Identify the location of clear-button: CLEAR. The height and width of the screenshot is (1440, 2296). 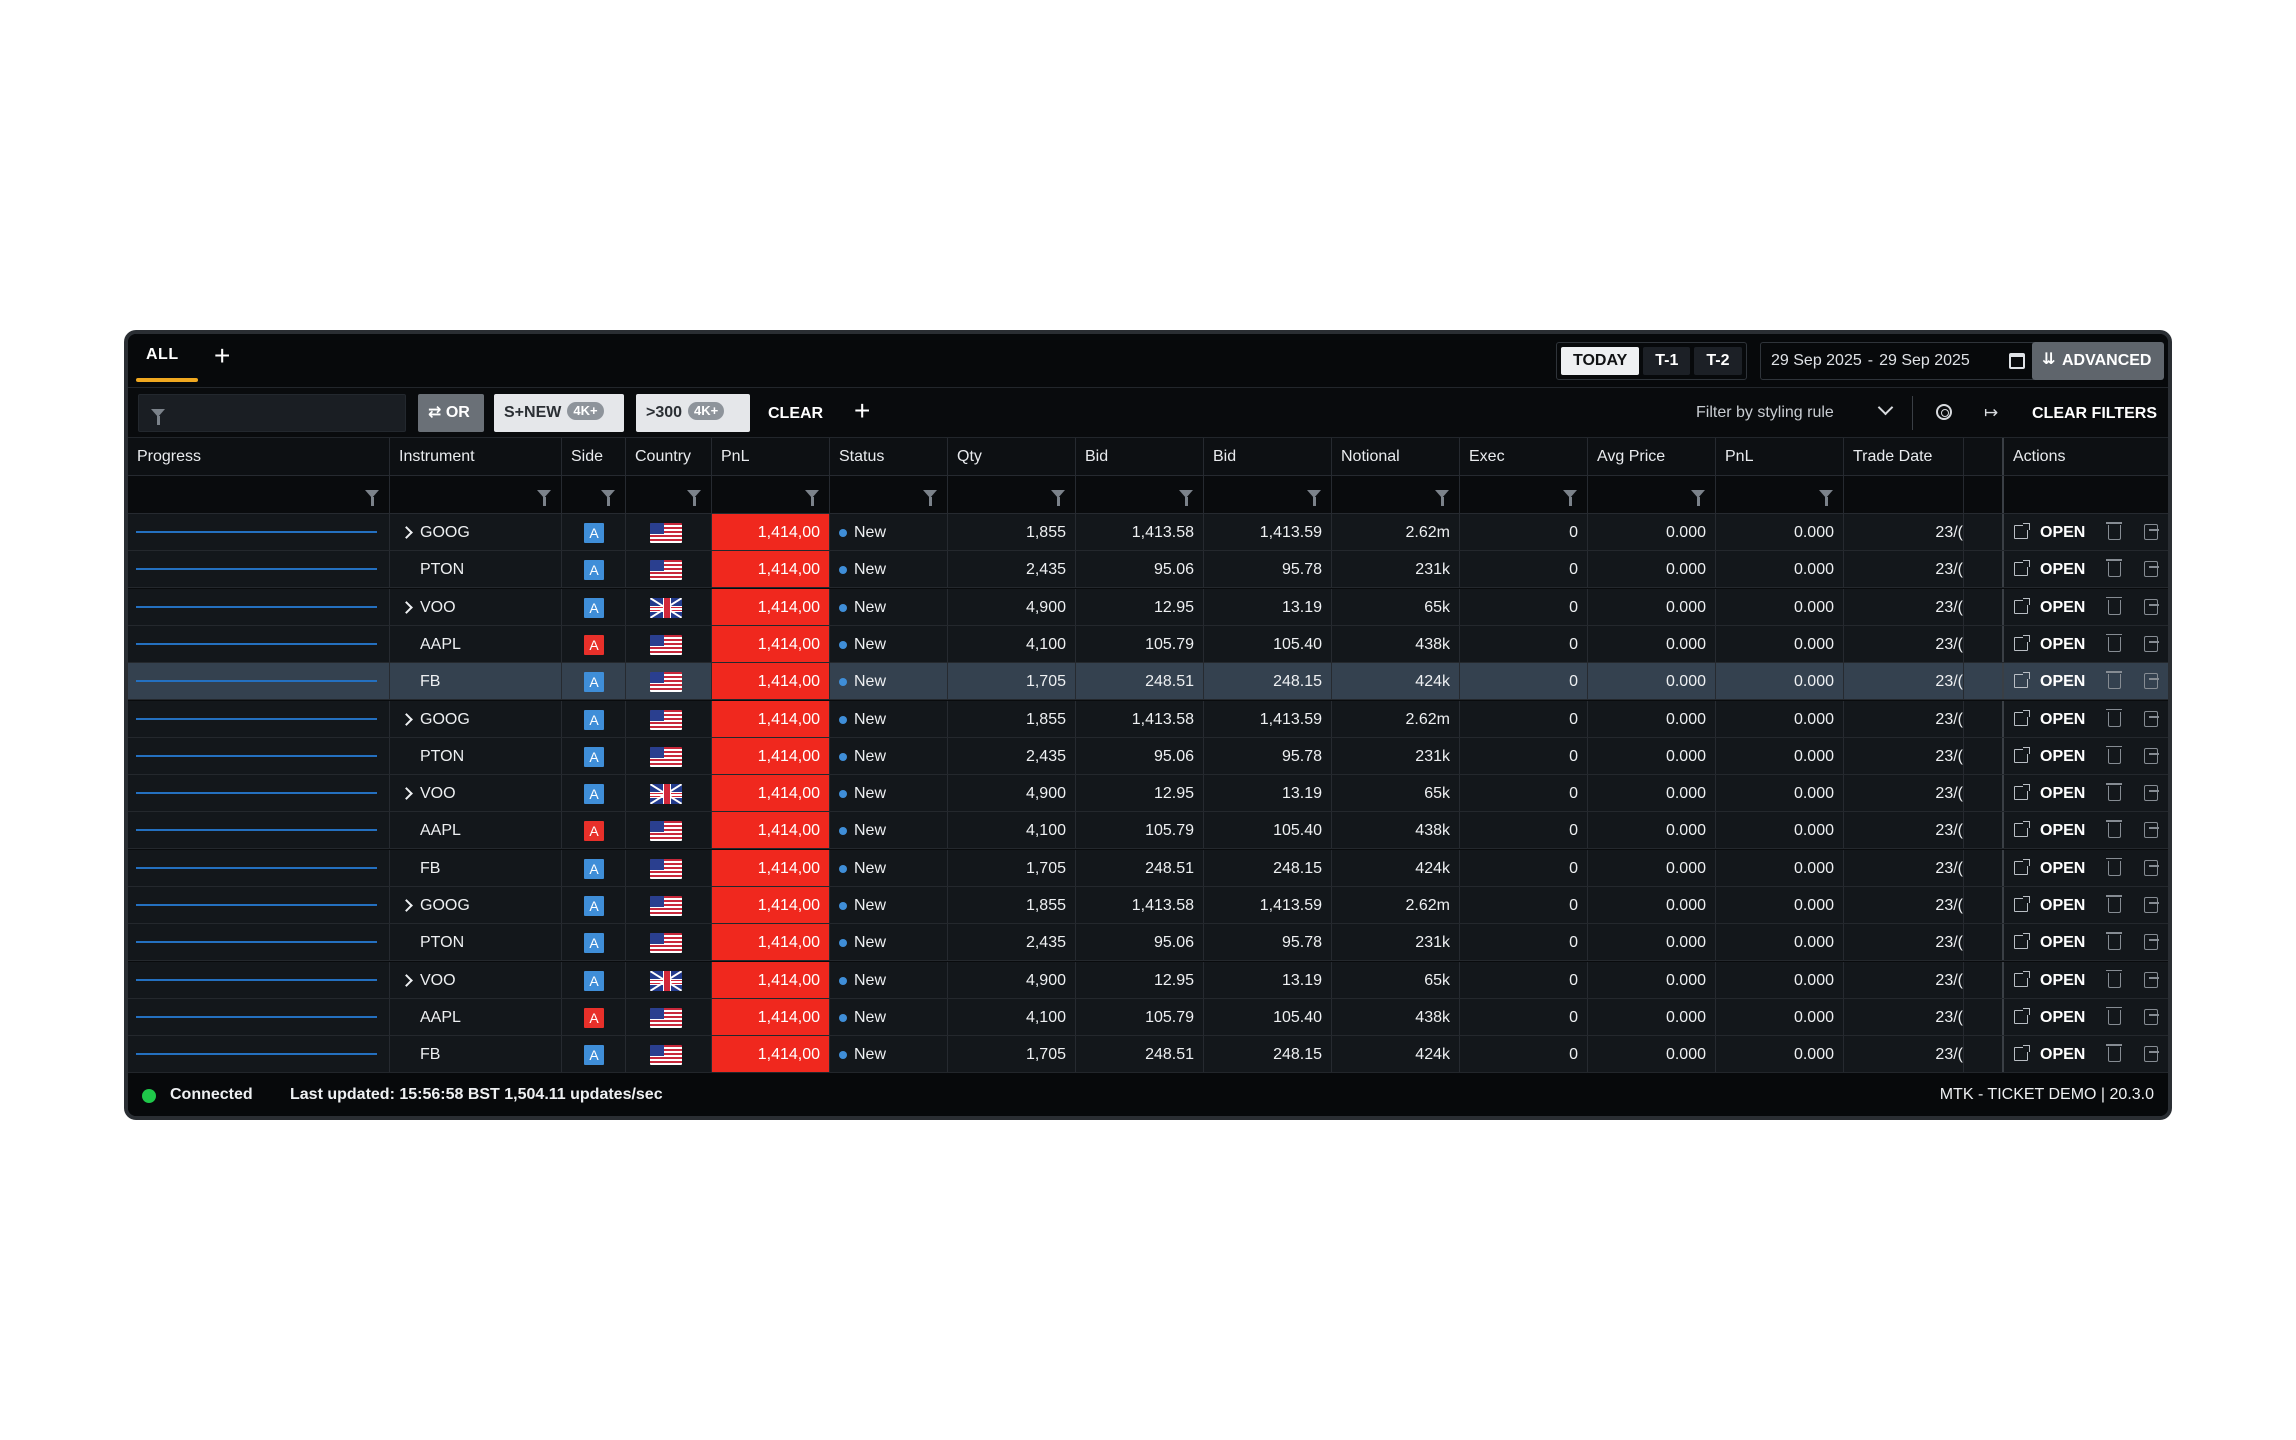
(796, 413).